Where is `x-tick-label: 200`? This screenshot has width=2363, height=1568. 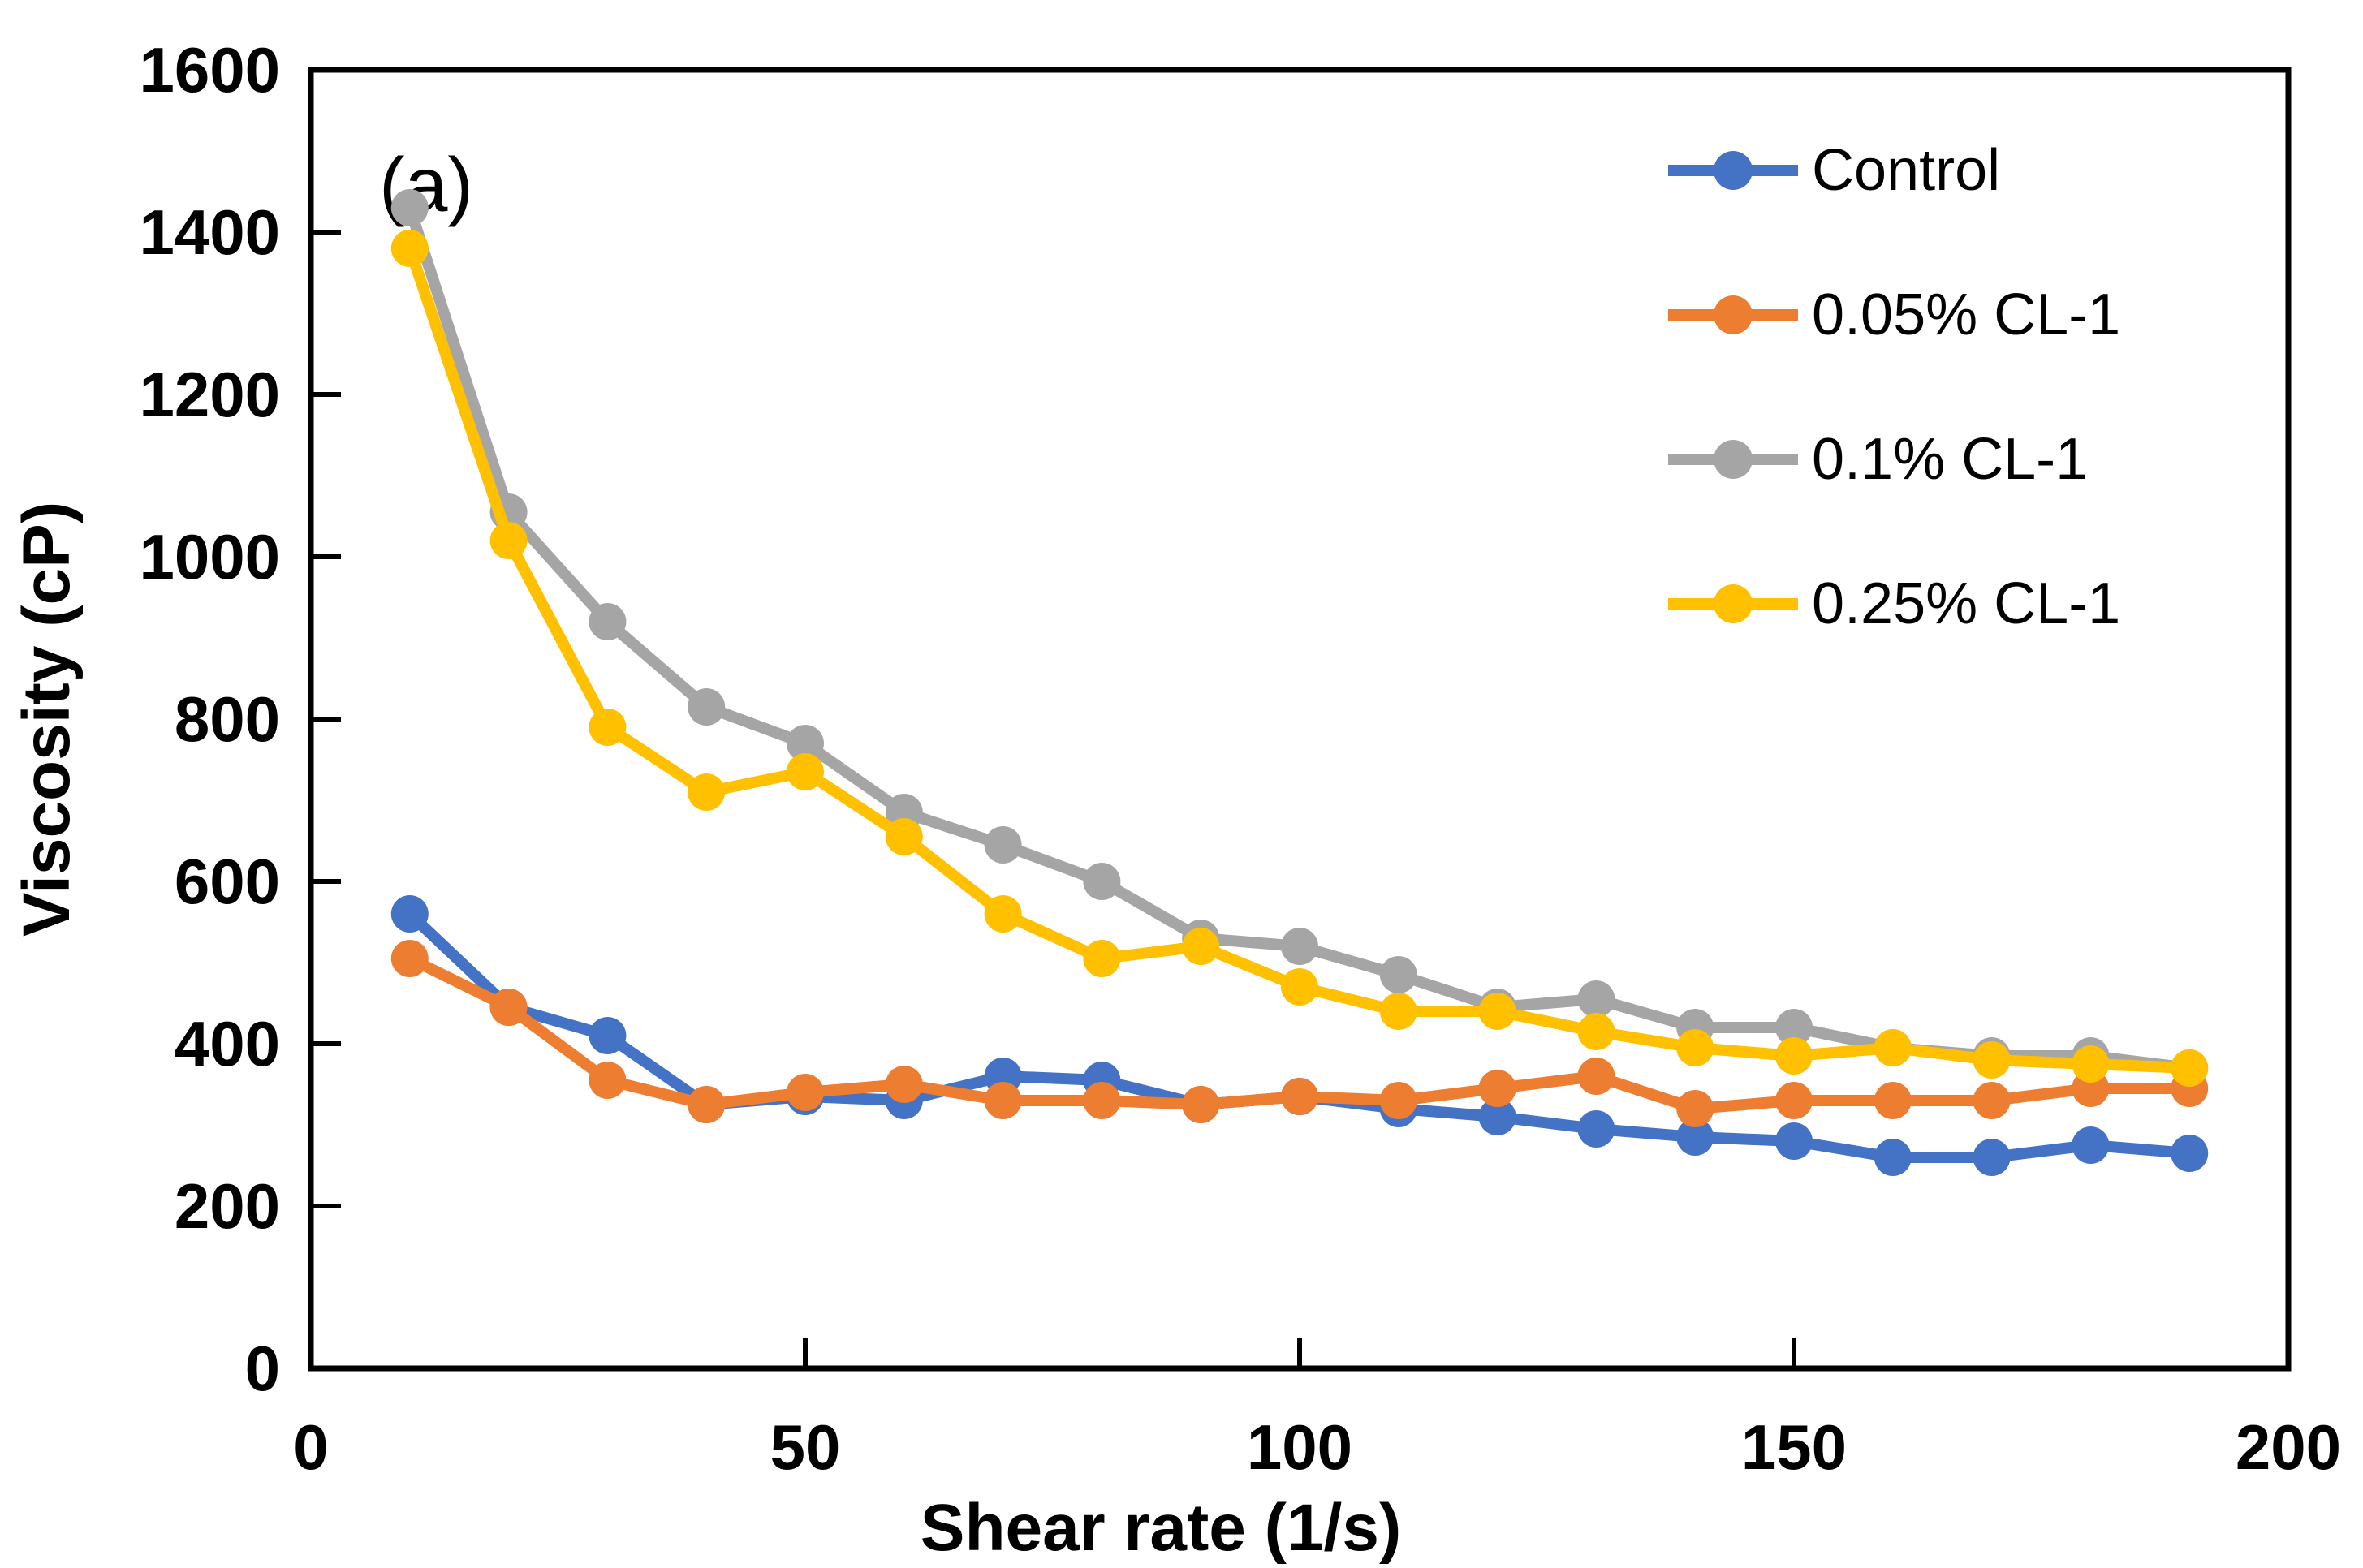
x-tick-label: 200 is located at coordinates (2289, 1447).